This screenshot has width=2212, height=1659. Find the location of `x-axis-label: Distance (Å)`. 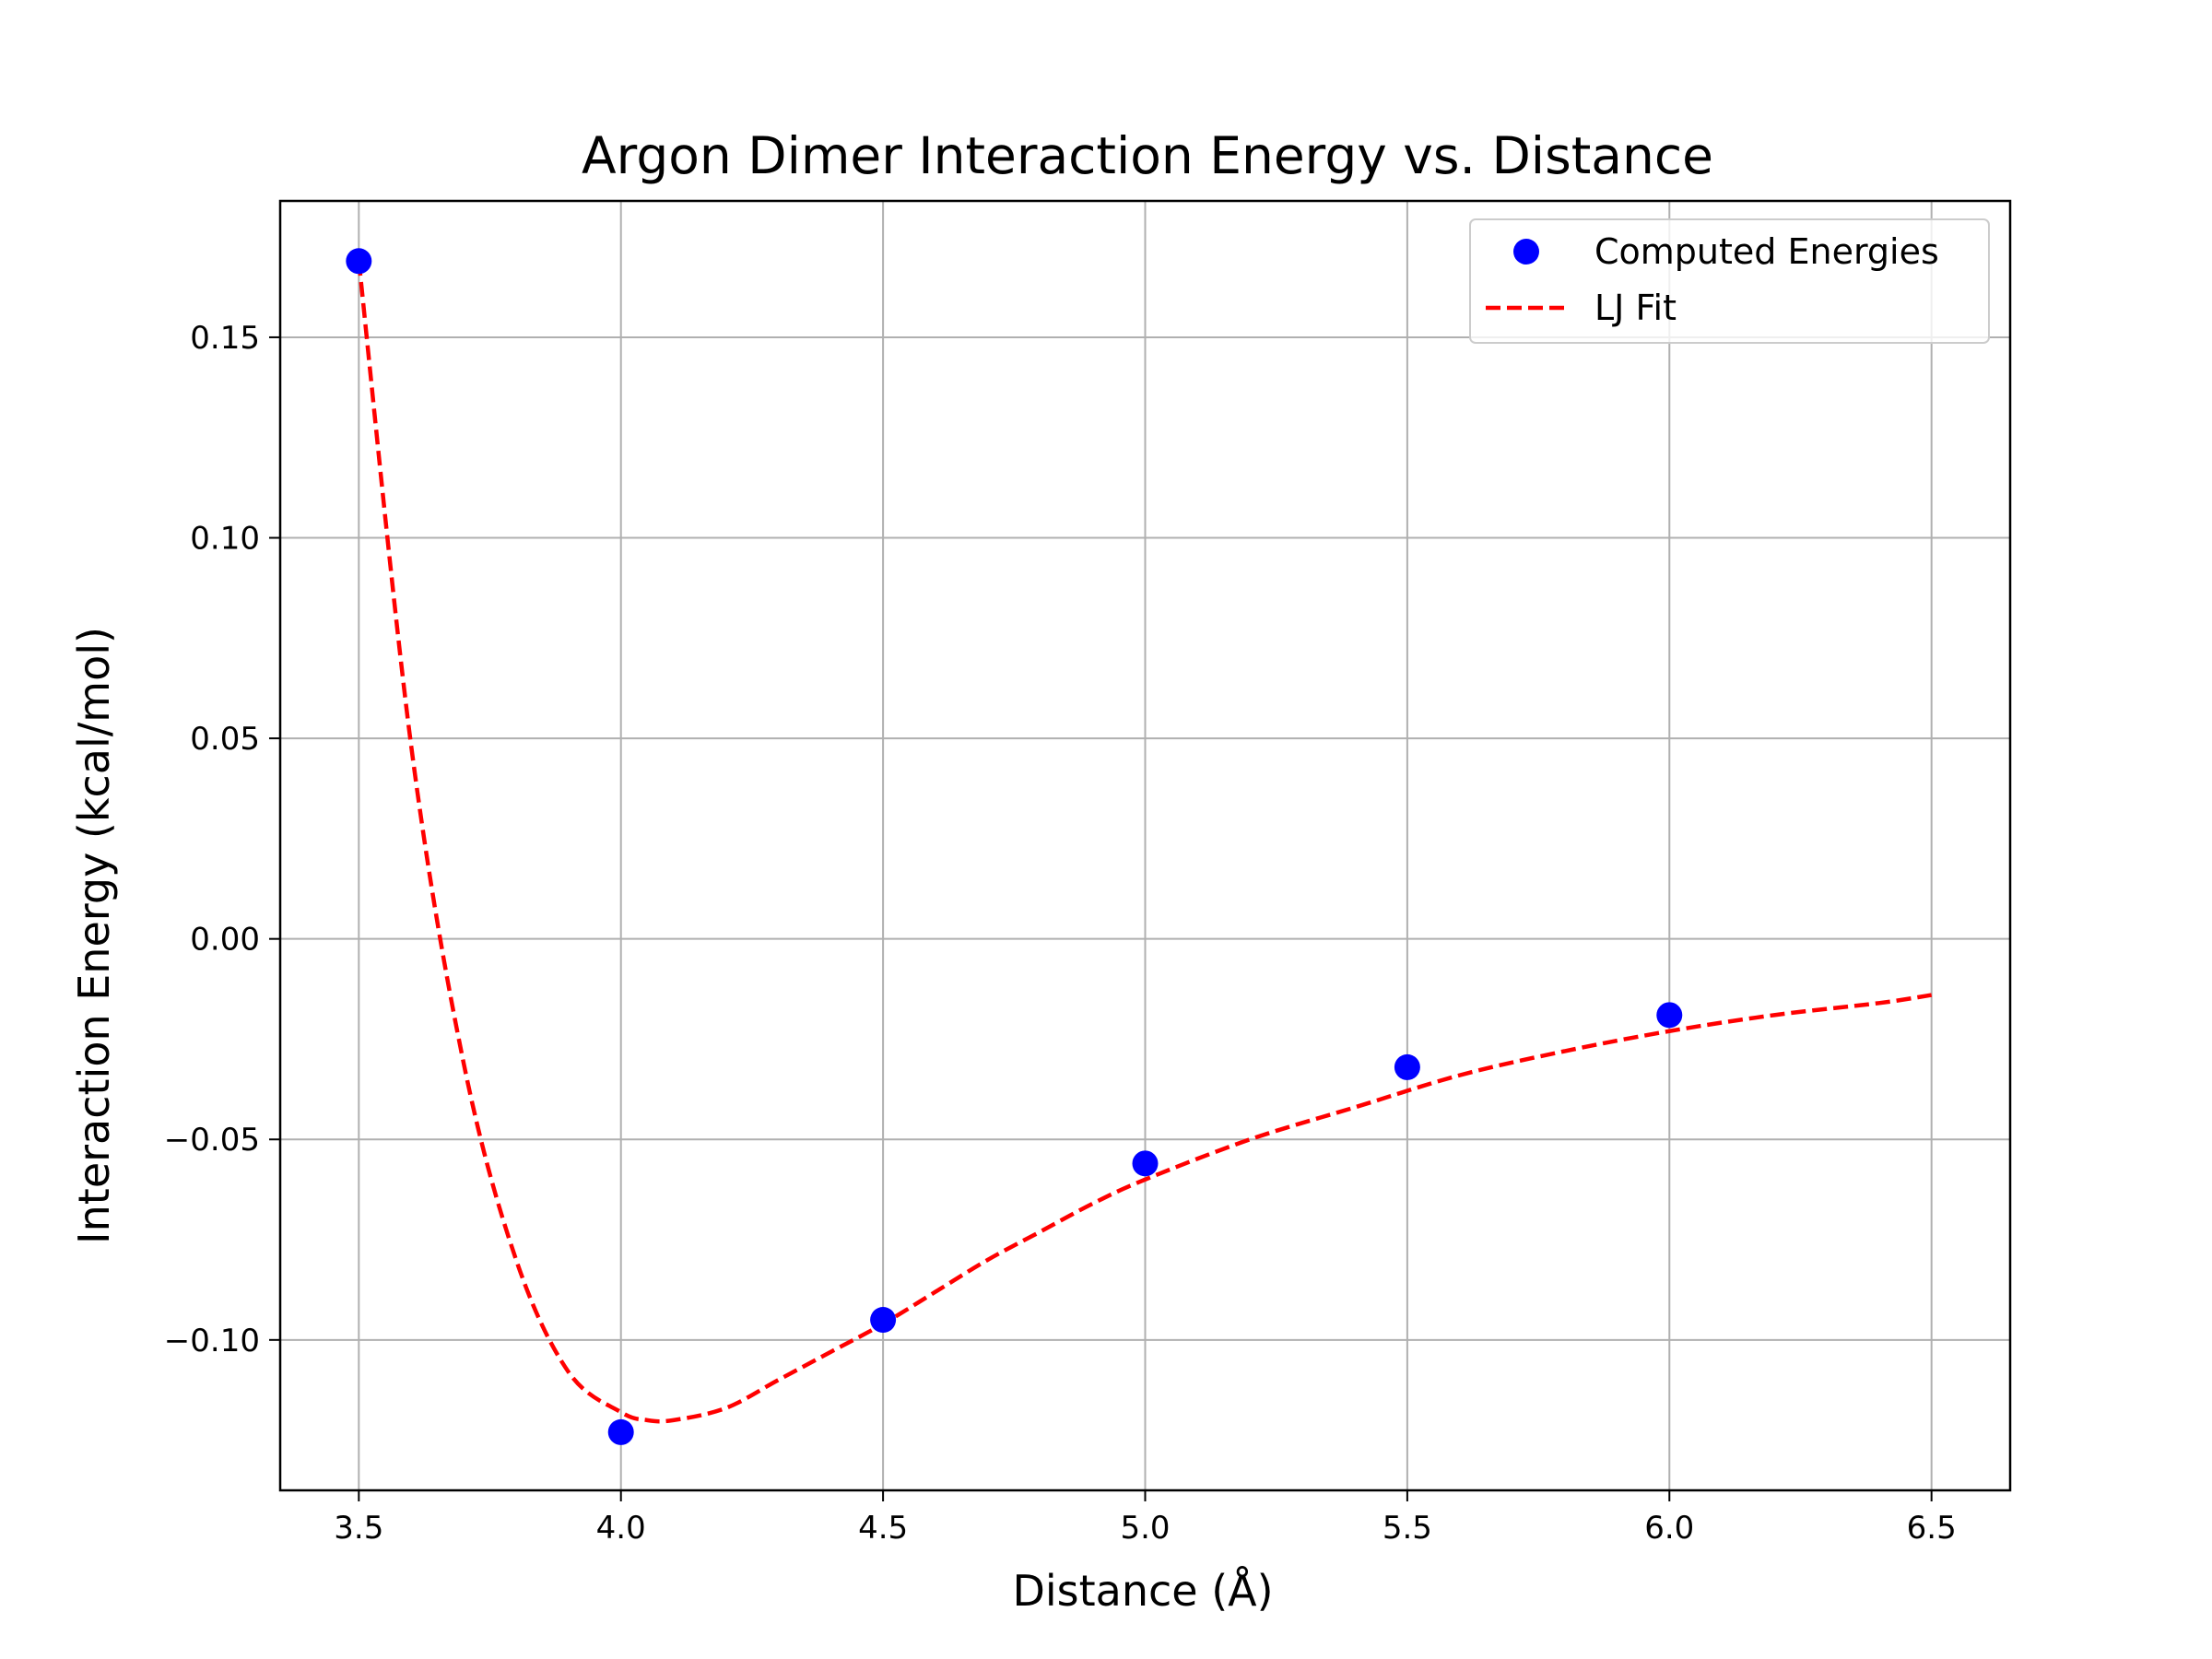

x-axis-label: Distance (Å) is located at coordinates (1142, 1591).